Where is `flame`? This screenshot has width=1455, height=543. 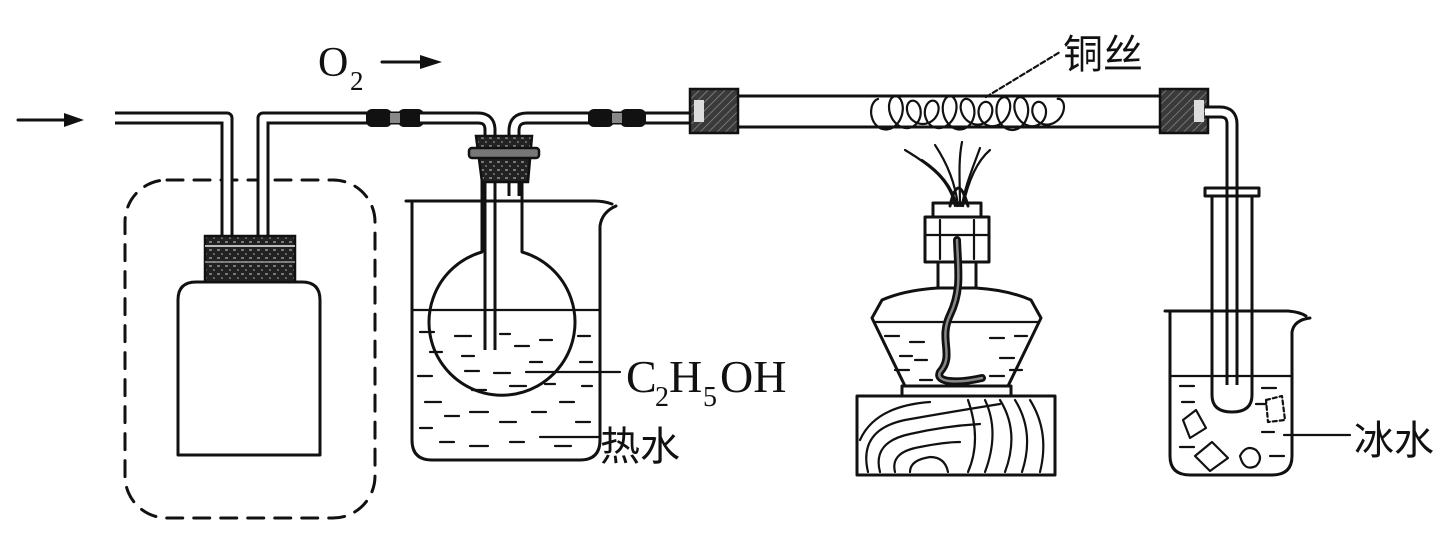 flame is located at coordinates (947, 174).